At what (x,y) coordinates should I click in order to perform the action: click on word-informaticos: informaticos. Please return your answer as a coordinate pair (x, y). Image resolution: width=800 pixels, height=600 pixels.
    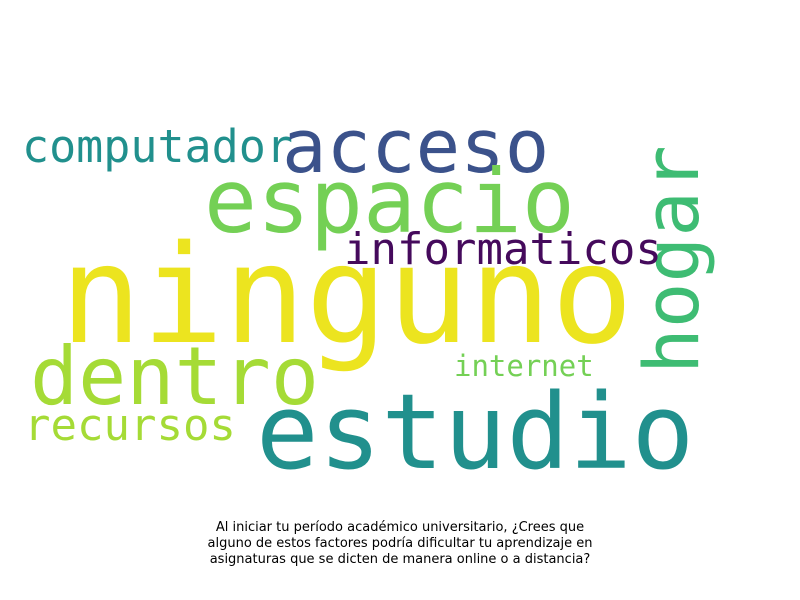
    Looking at the image, I should click on (503, 249).